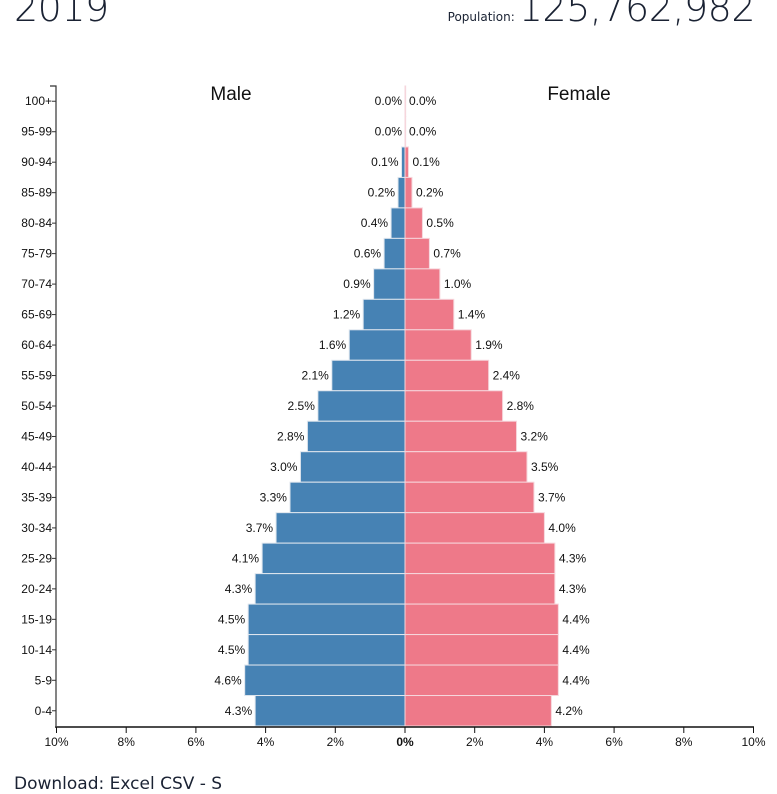 The height and width of the screenshot is (794, 777). What do you see at coordinates (405, 742) in the screenshot?
I see `x-tick-label-5: 0%` at bounding box center [405, 742].